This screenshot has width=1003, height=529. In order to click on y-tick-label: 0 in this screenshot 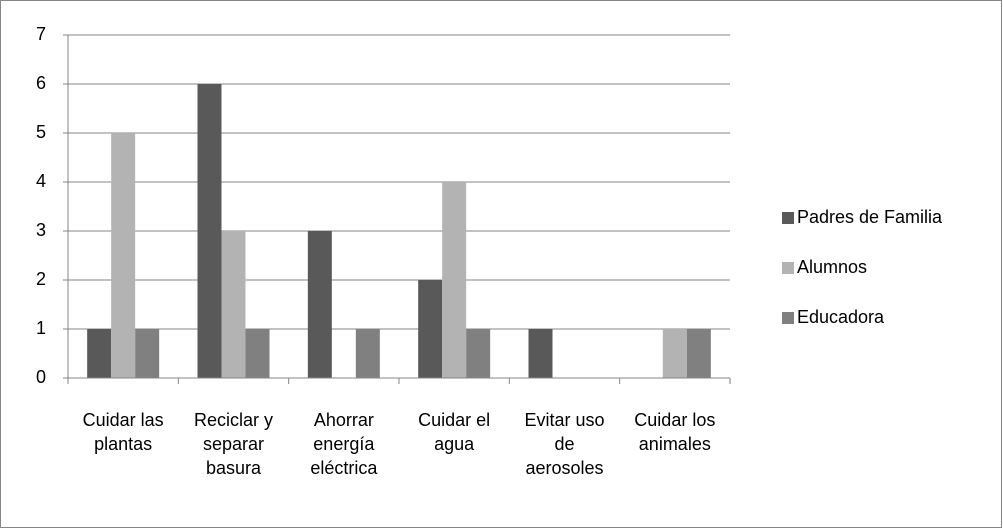, I will do `click(41, 377)`.